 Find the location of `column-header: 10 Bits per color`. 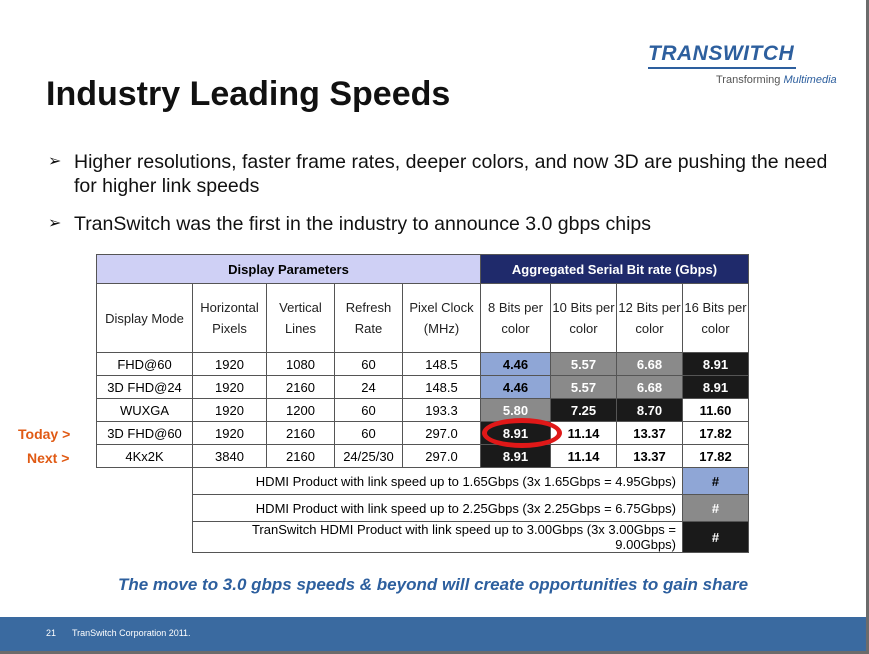

column-header: 10 Bits per color is located at coordinates (583, 318).